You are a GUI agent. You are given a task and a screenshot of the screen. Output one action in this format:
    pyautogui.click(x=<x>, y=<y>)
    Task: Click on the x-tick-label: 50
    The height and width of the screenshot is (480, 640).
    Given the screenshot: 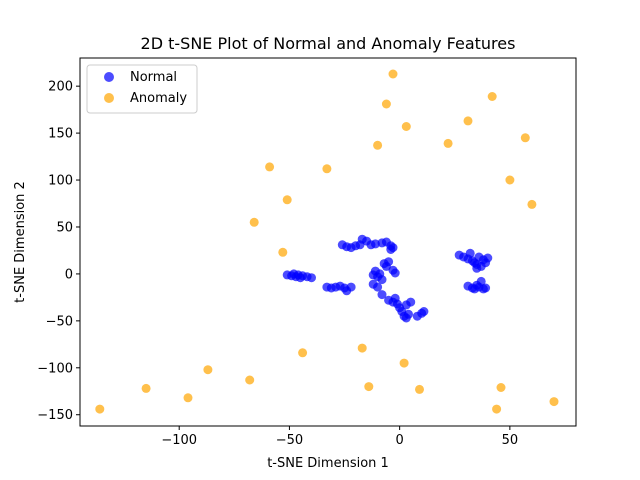 What is the action you would take?
    pyautogui.click(x=510, y=440)
    